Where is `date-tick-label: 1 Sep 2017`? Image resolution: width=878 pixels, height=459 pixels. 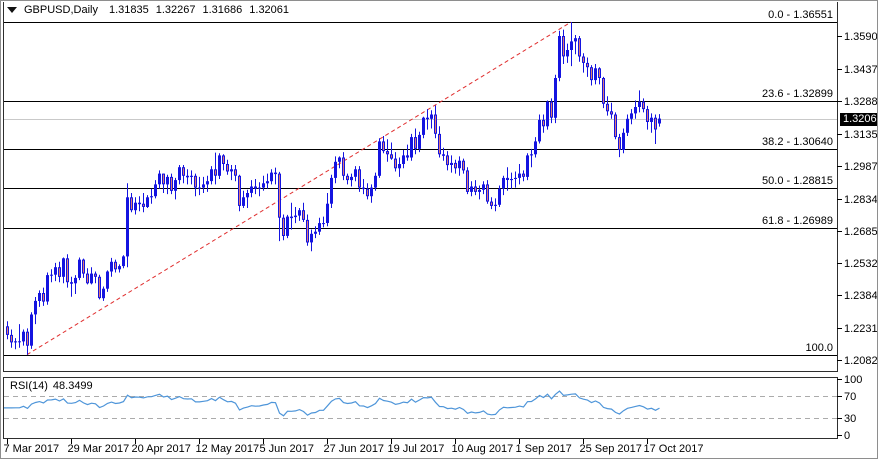
date-tick-label: 1 Sep 2017 is located at coordinates (543, 449).